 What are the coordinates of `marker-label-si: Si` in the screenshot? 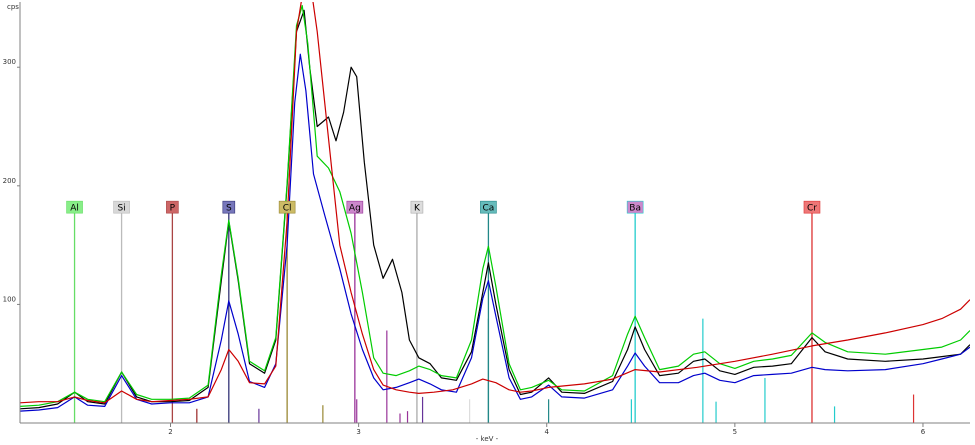 It's located at (121, 209).